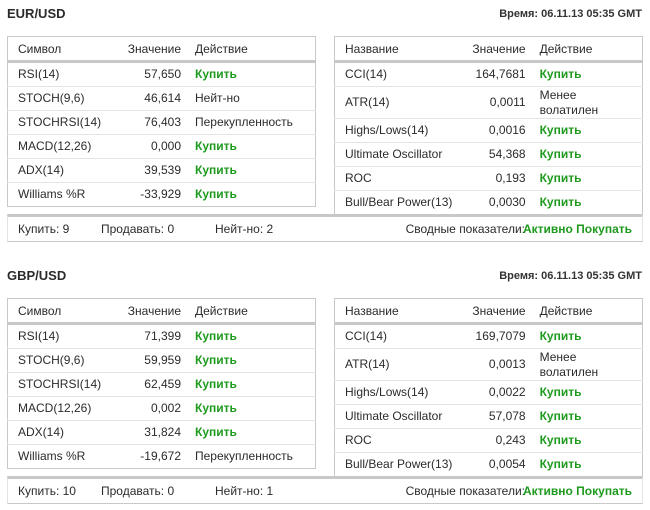 This screenshot has width=650, height=510. What do you see at coordinates (366, 336) in the screenshot?
I see `indicator-name: CCI(14)` at bounding box center [366, 336].